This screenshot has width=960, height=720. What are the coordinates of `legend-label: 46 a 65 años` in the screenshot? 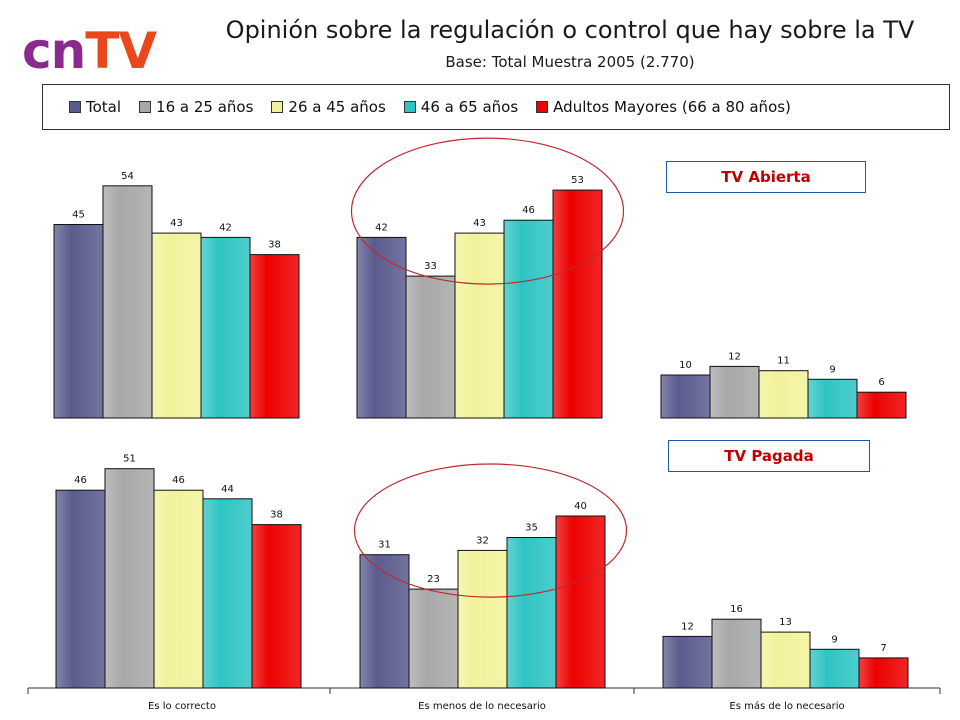 It's located at (469, 107).